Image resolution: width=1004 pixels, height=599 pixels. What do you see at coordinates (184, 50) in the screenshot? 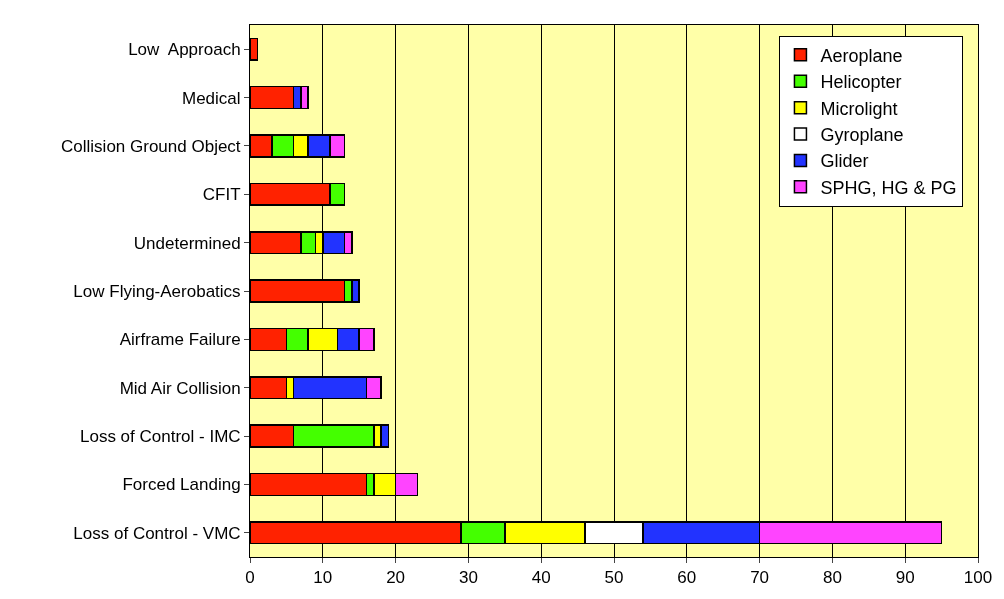
I see `y-tick-label: Low Approach` at bounding box center [184, 50].